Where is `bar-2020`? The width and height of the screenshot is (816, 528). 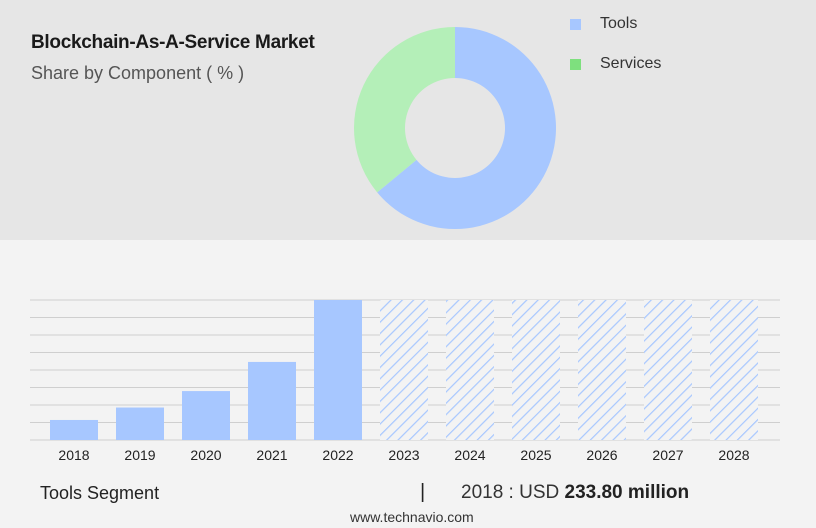
bar-2020 is located at coordinates (206, 415).